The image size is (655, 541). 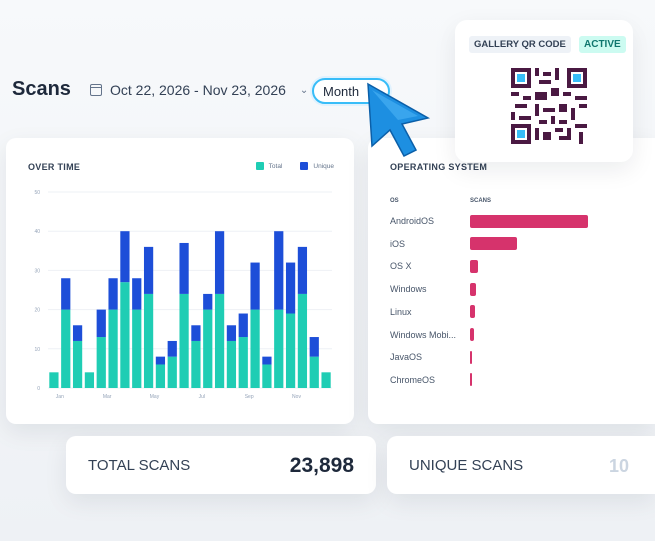 I want to click on qr-code-label: GALLERY QR CODE, so click(x=520, y=44).